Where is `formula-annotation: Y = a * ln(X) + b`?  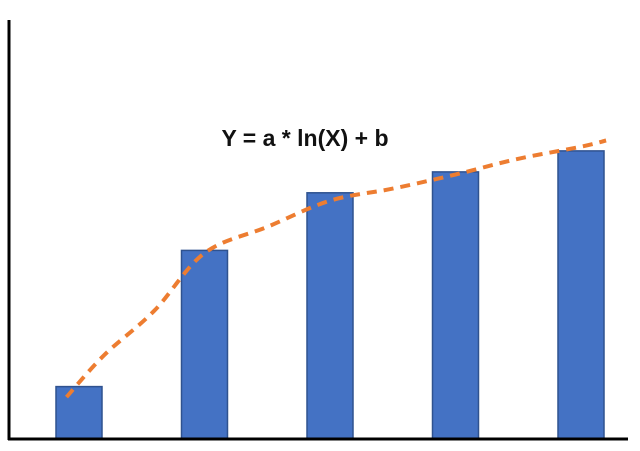
formula-annotation: Y = a * ln(X) + b is located at coordinates (304, 138).